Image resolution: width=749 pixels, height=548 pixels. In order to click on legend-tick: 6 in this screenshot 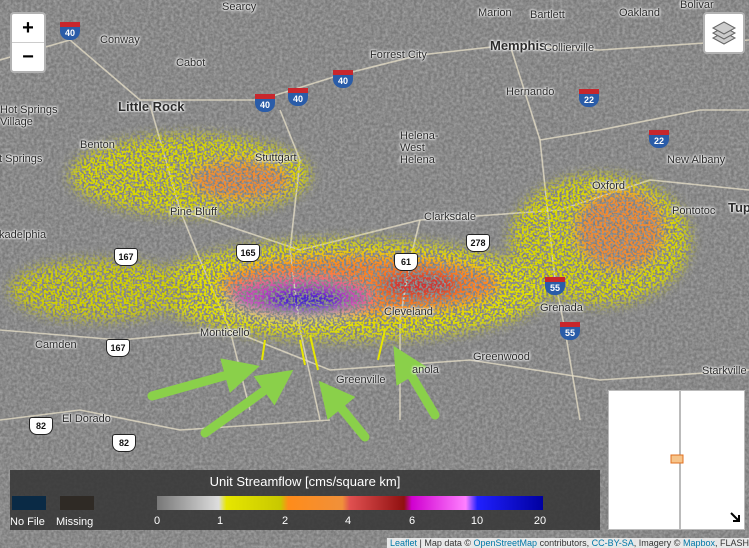, I will do `click(412, 521)`.